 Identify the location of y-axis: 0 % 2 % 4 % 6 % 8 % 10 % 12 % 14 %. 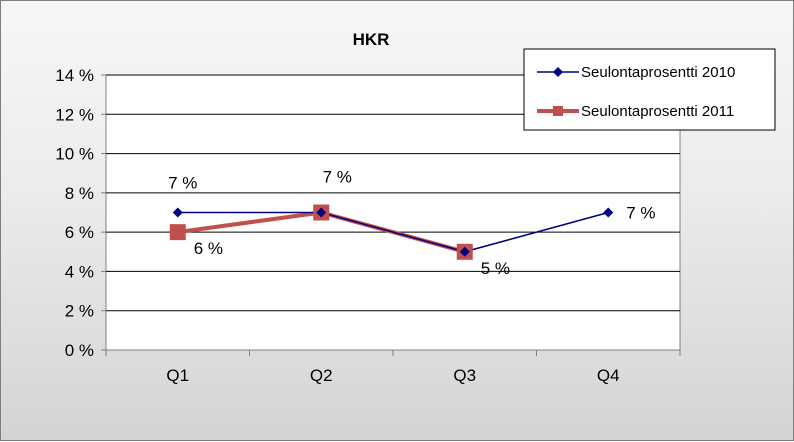
(80, 213).